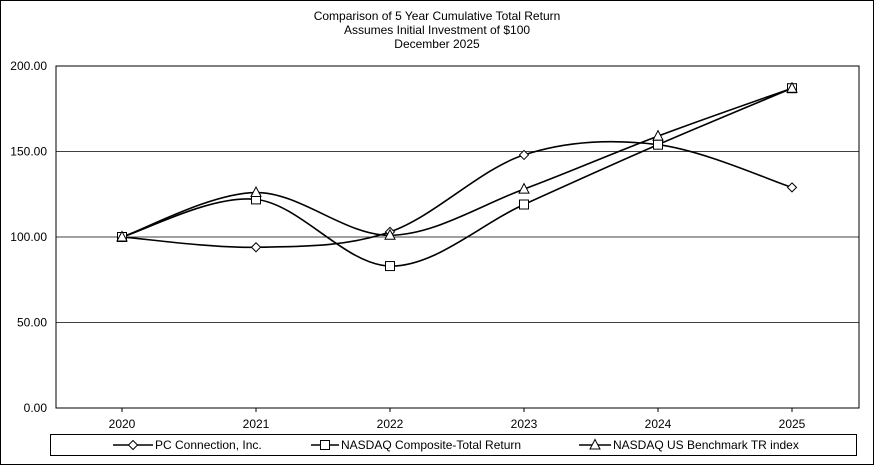 The width and height of the screenshot is (874, 465). Describe the element at coordinates (208, 445) in the screenshot. I see `legend-label-pc-connection: PC Connection, Inc.` at that location.